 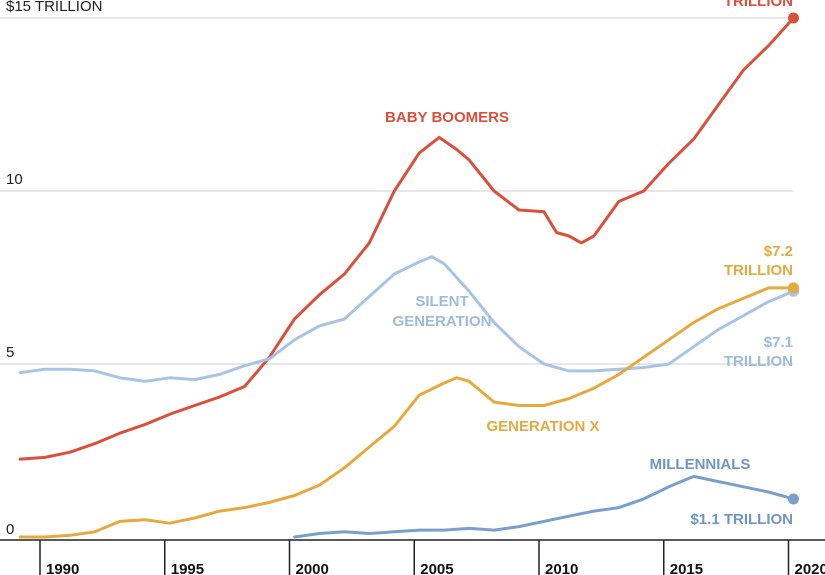 I want to click on endpoint-label-generation-x: $7.2, so click(x=778, y=251).